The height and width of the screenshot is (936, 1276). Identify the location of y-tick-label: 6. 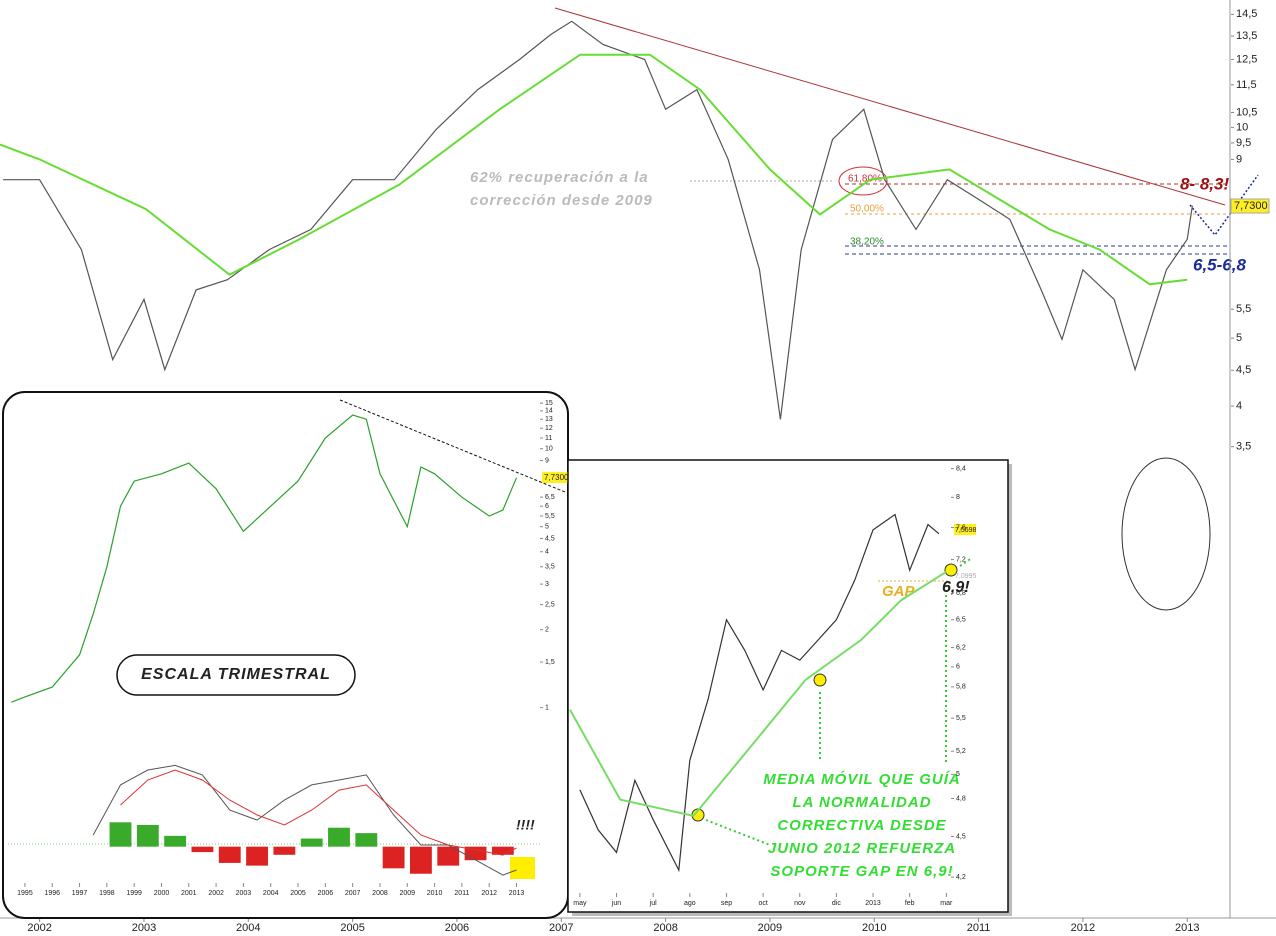
(958, 667).